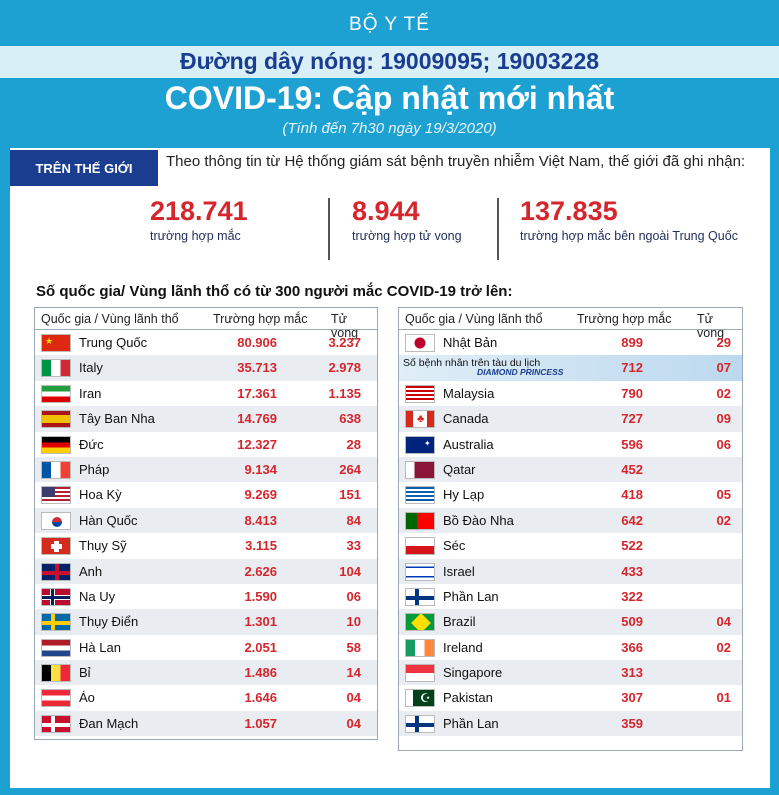  I want to click on country-name: Anh, so click(91, 571).